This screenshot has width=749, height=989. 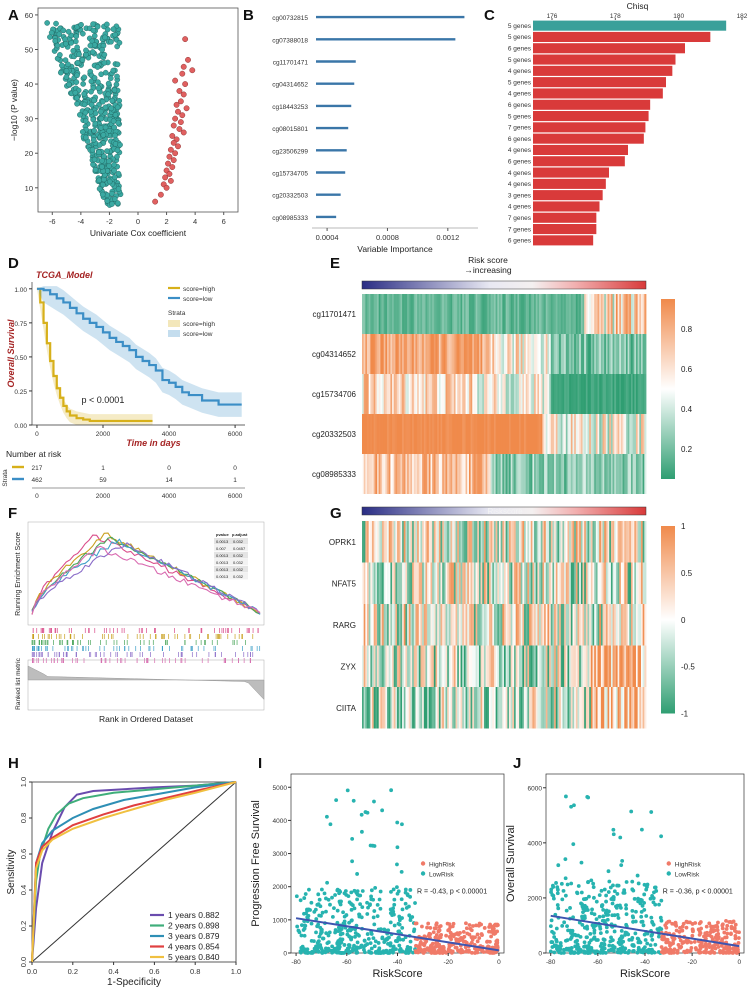 I want to click on tick-label: -80, so click(x=551, y=962).